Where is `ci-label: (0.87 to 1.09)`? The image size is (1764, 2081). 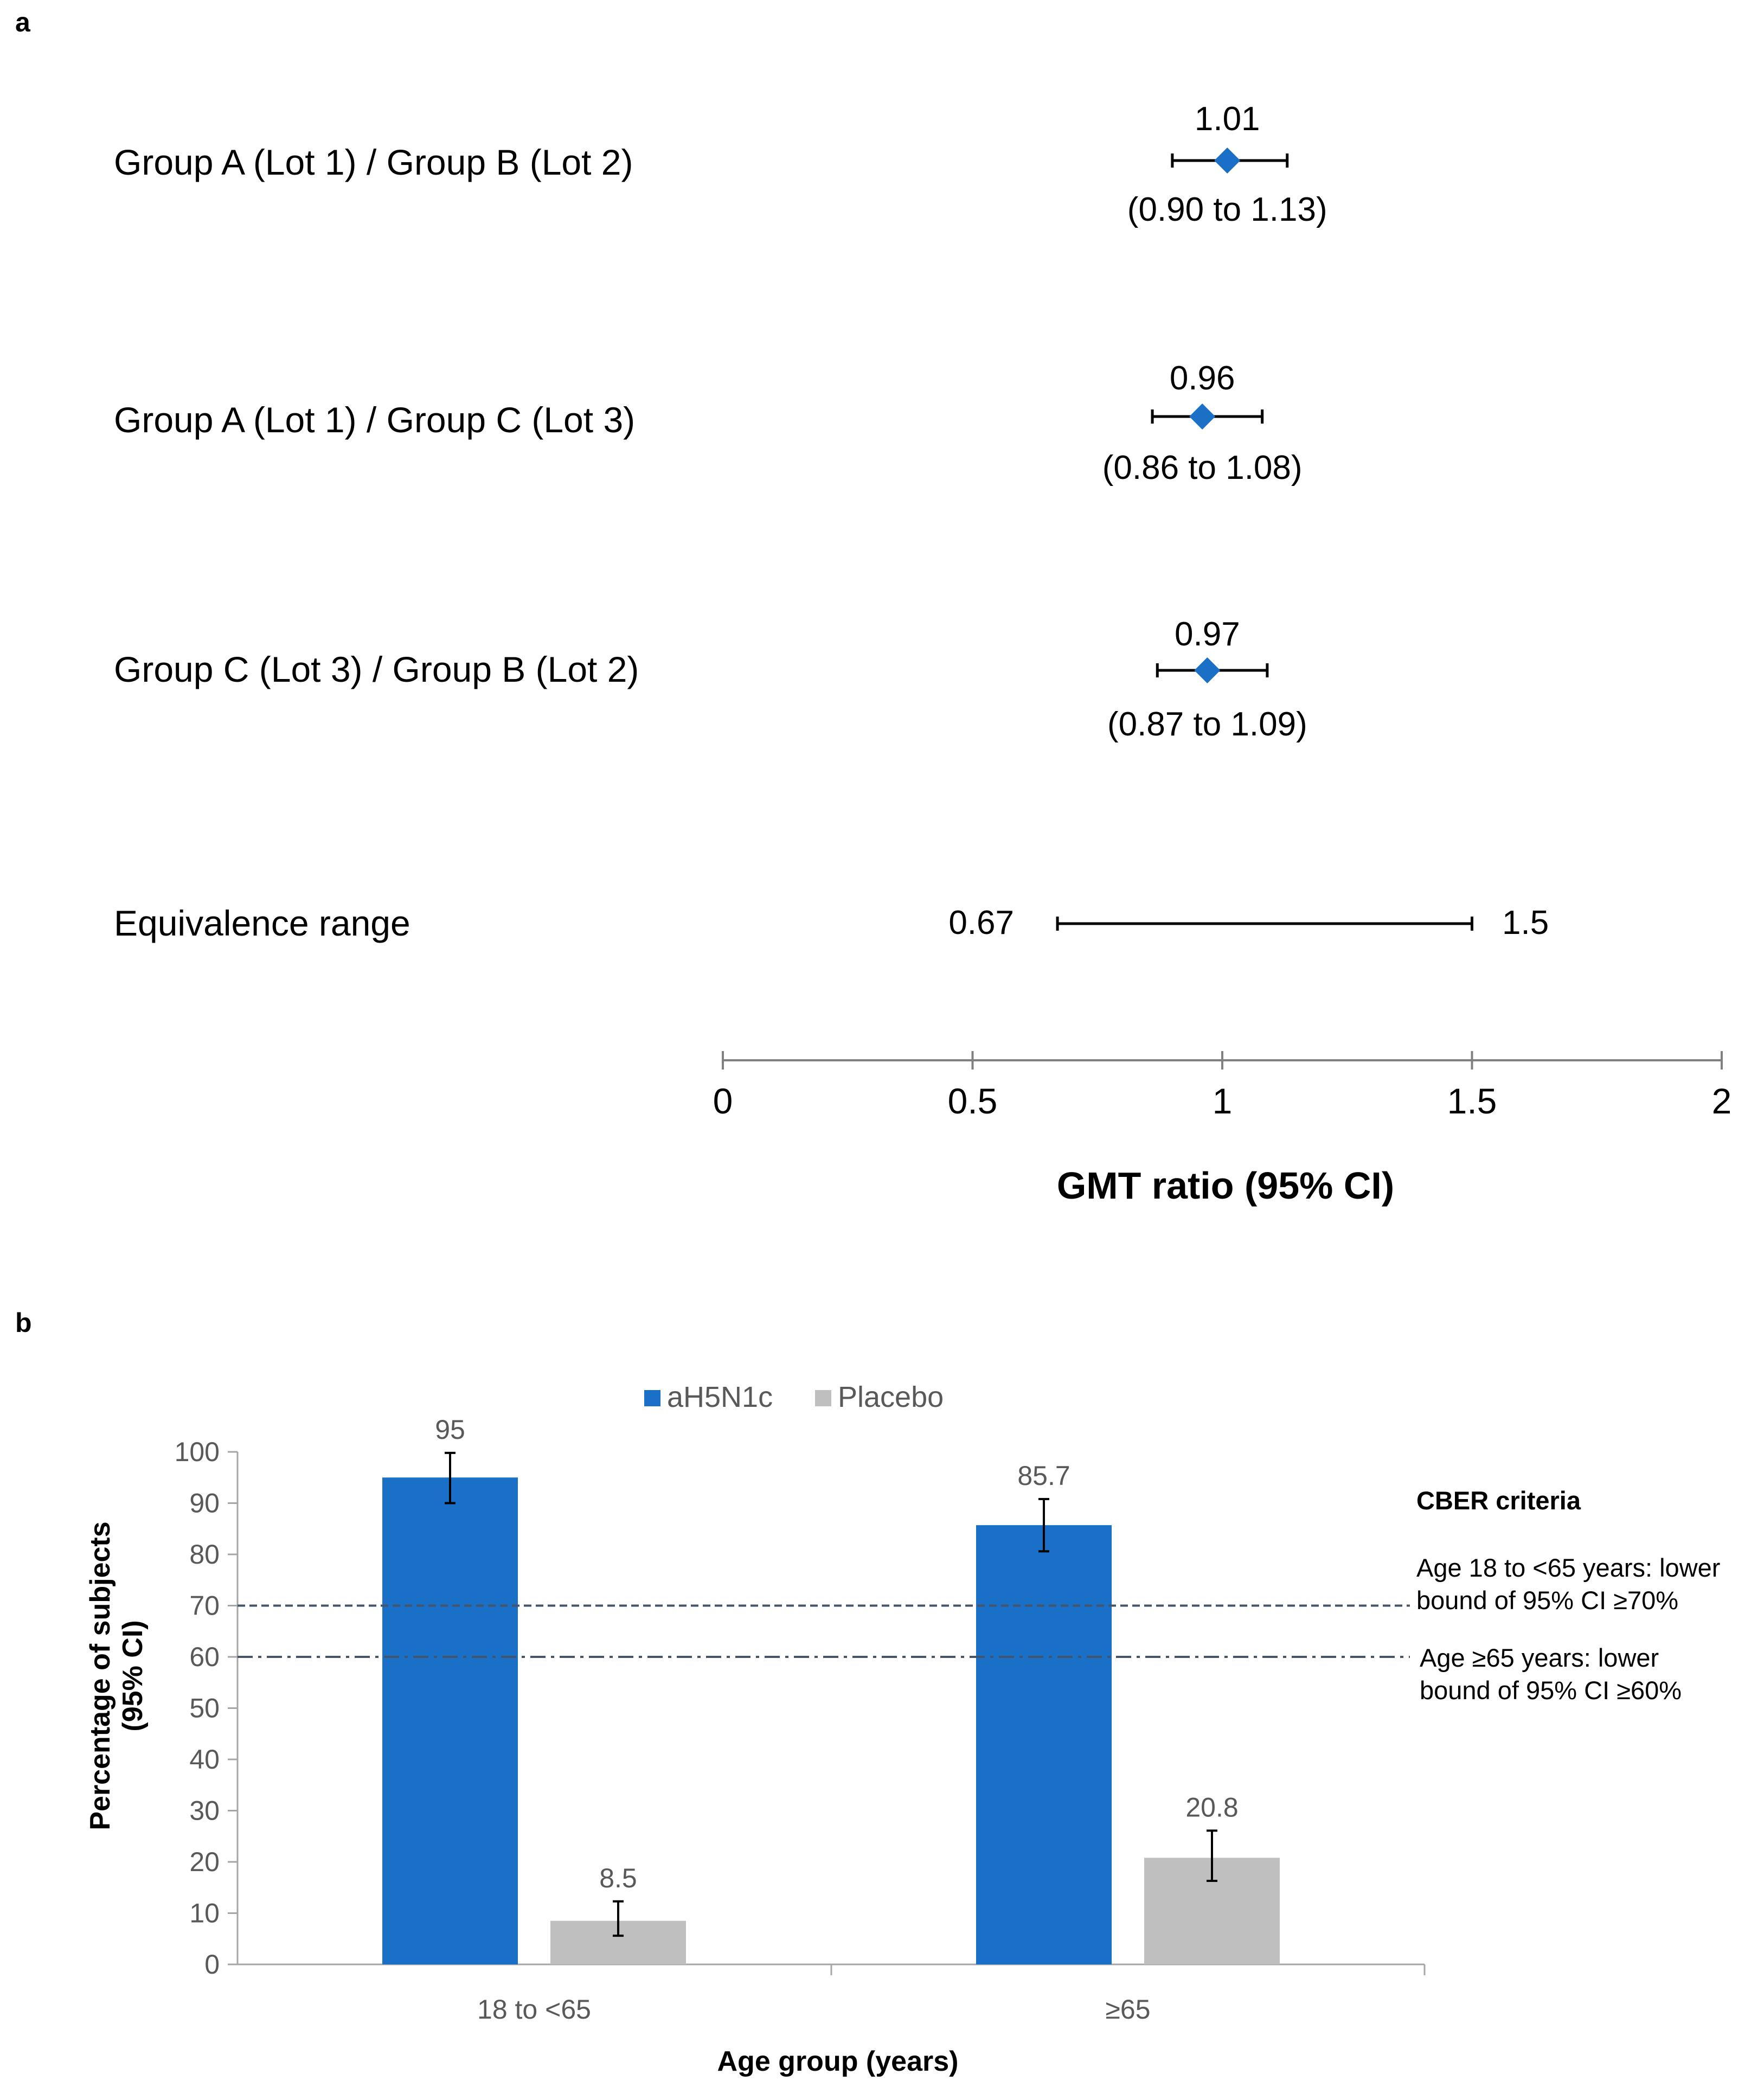 ci-label: (0.87 to 1.09) is located at coordinates (1207, 724).